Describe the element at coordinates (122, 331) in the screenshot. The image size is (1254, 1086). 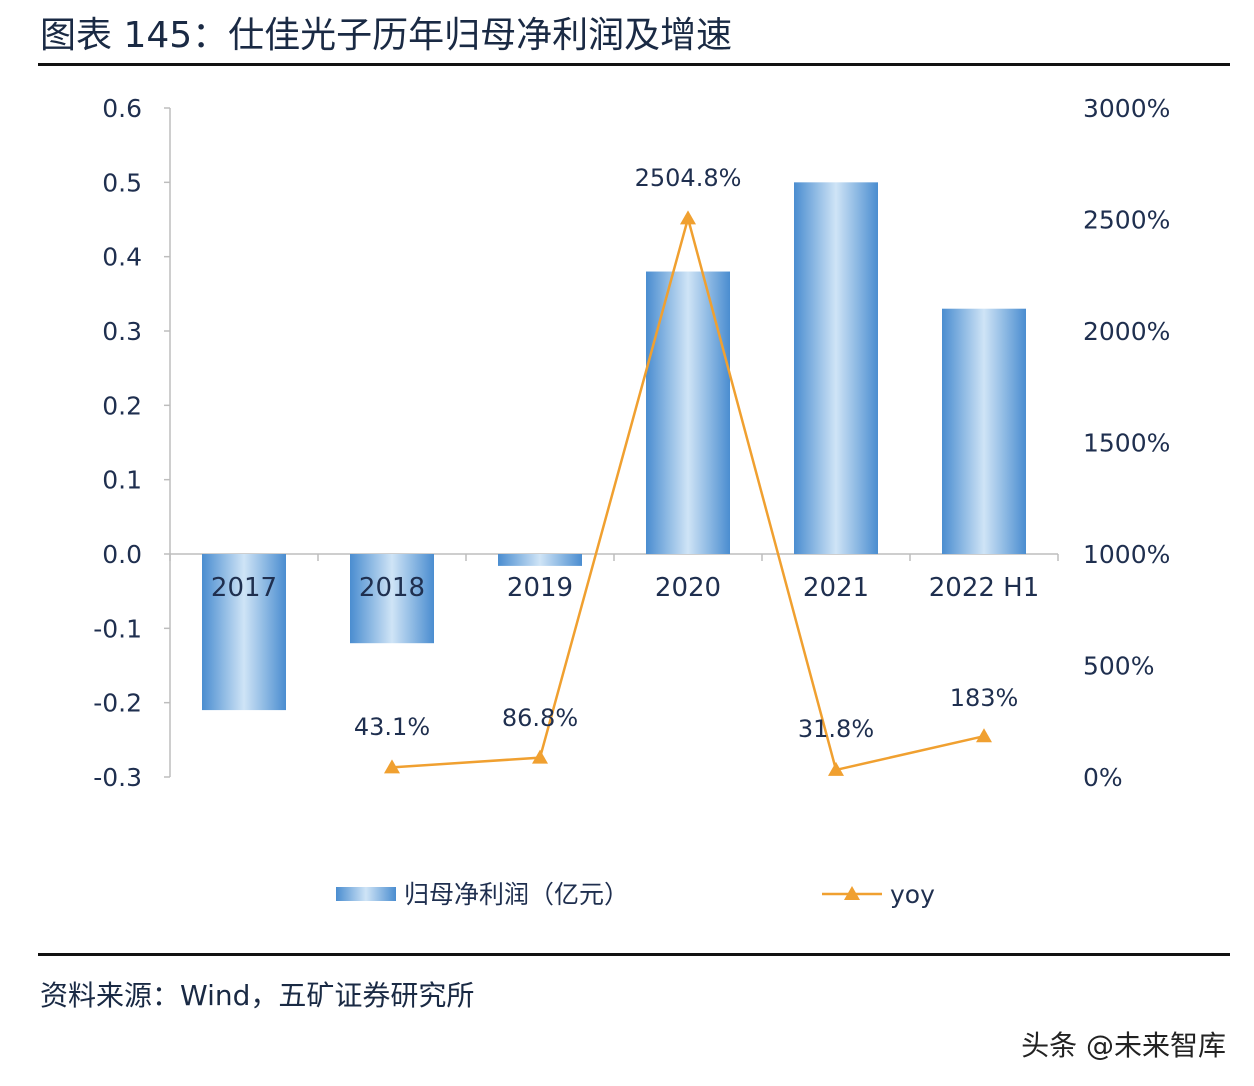
I see `y-left-tick-label: 0.3` at that location.